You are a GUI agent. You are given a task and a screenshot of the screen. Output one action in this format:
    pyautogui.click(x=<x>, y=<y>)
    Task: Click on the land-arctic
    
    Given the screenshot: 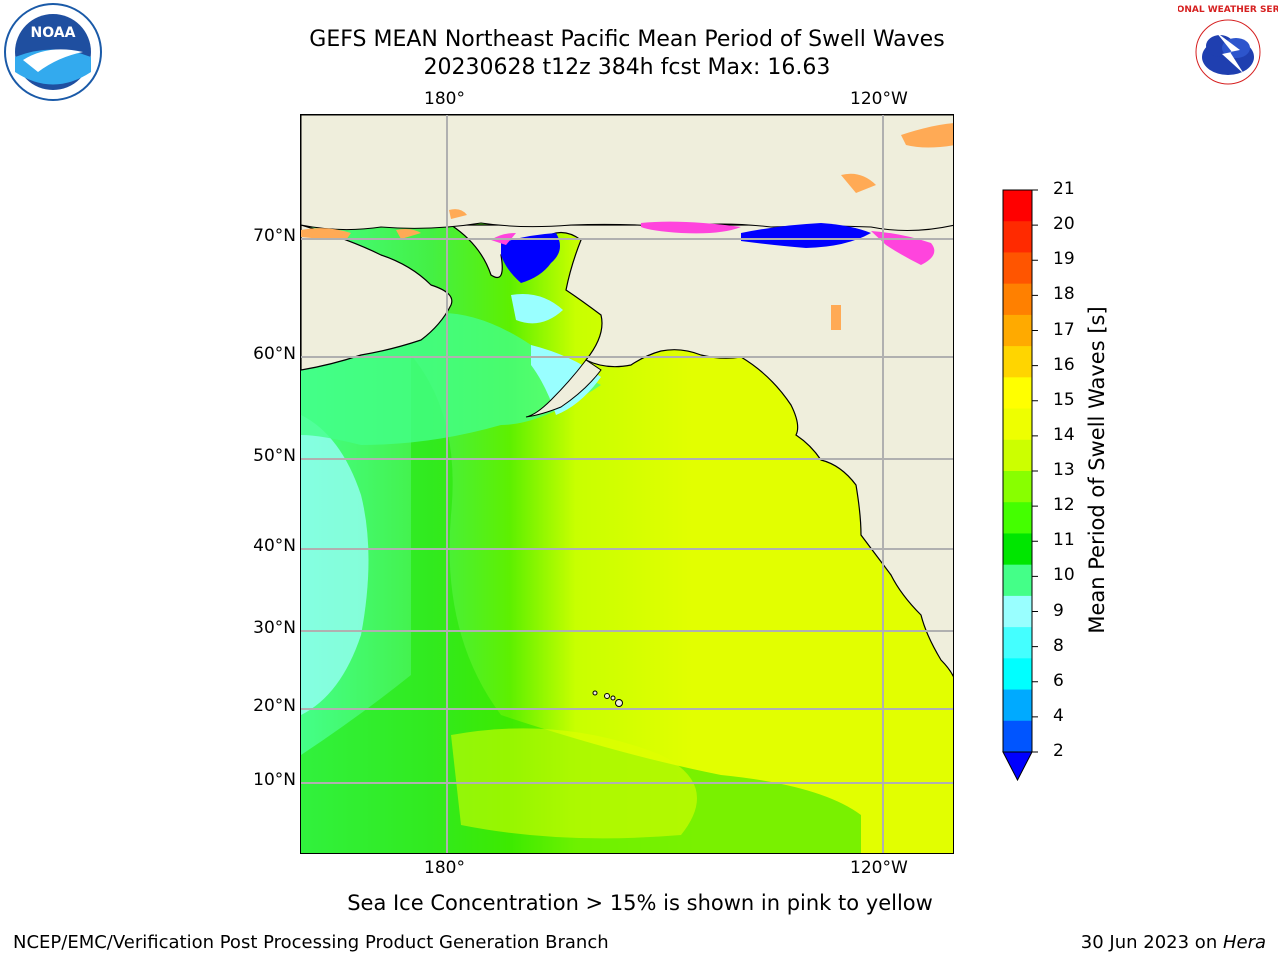 What is the action you would take?
    pyautogui.click(x=627, y=173)
    